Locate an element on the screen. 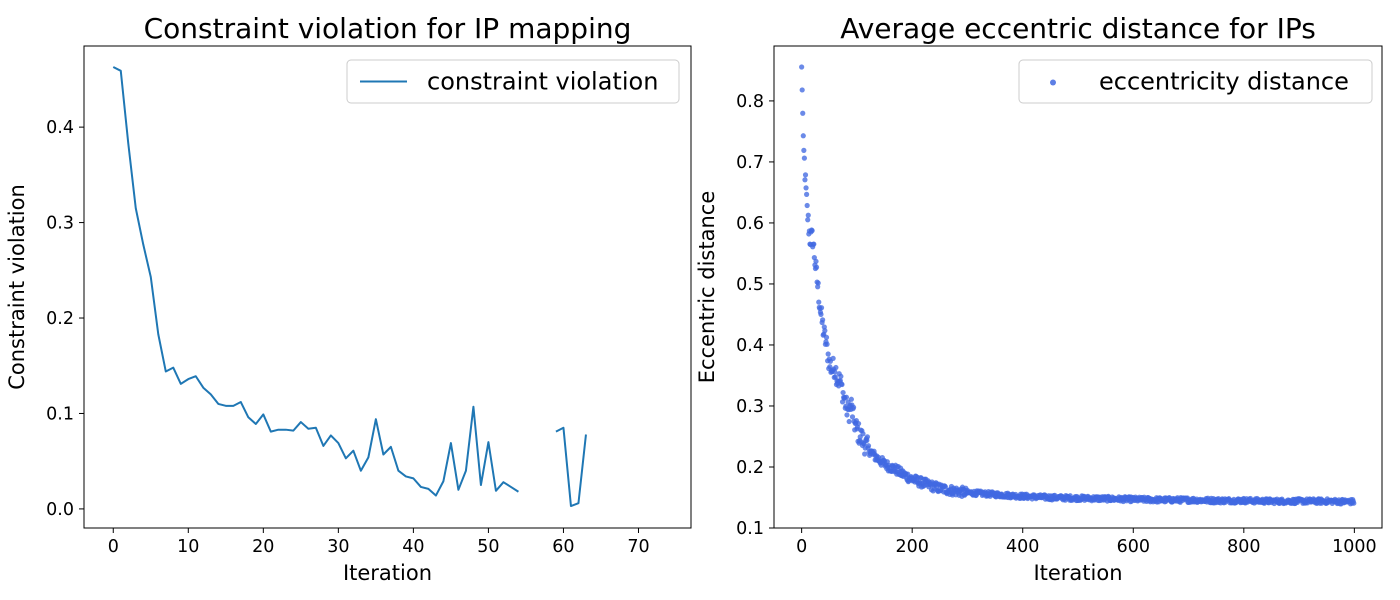 The image size is (1400, 600). legend: constraint violation is located at coordinates (513, 81).